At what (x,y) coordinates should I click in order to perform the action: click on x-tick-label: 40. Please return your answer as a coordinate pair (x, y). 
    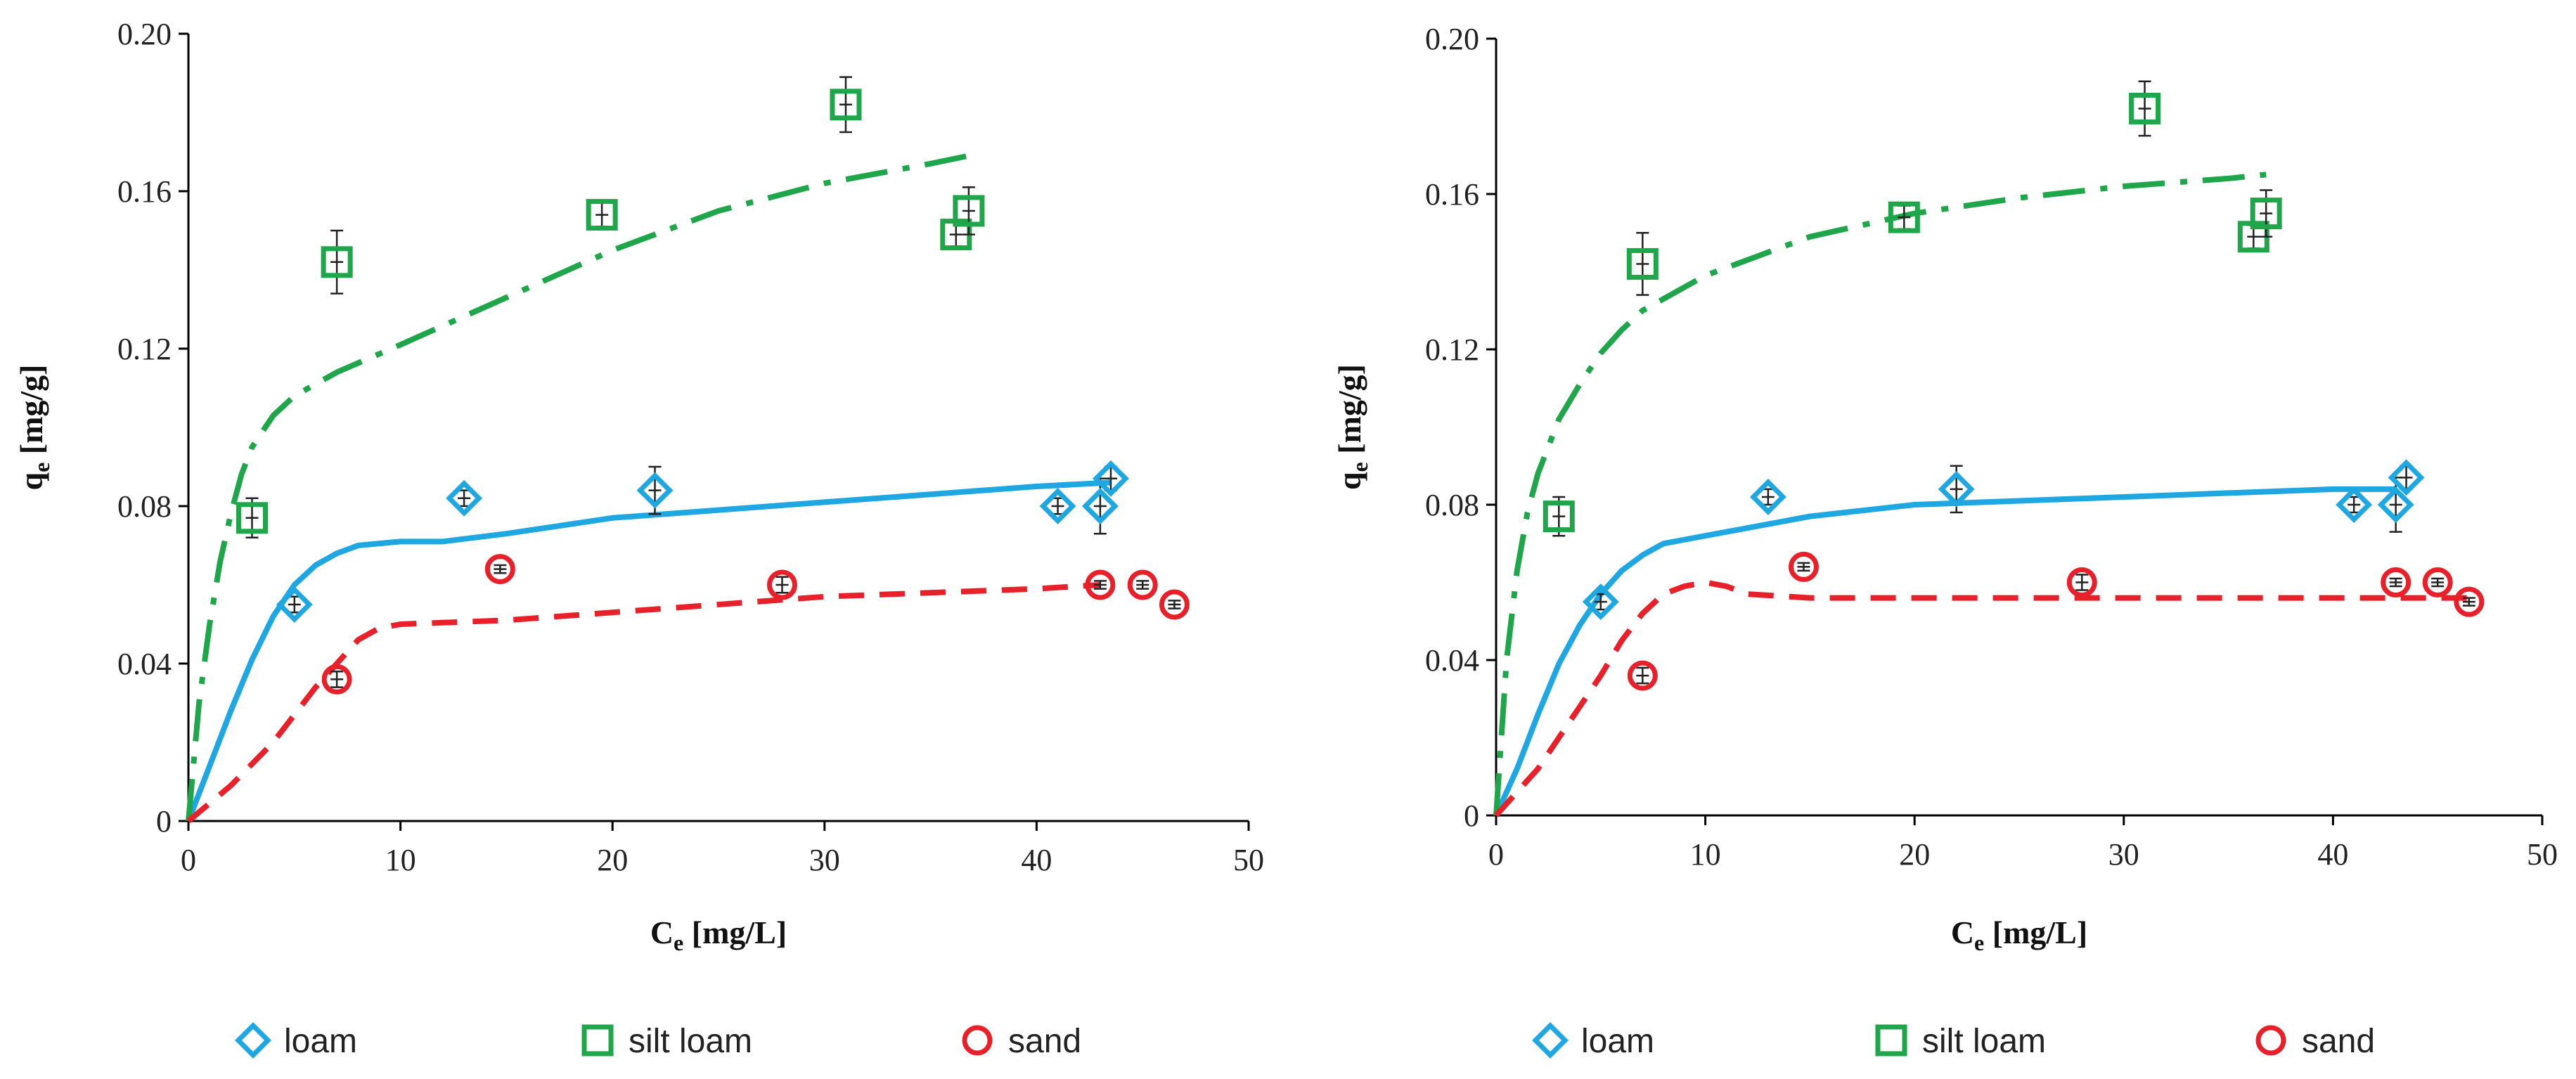
    Looking at the image, I should click on (1036, 860).